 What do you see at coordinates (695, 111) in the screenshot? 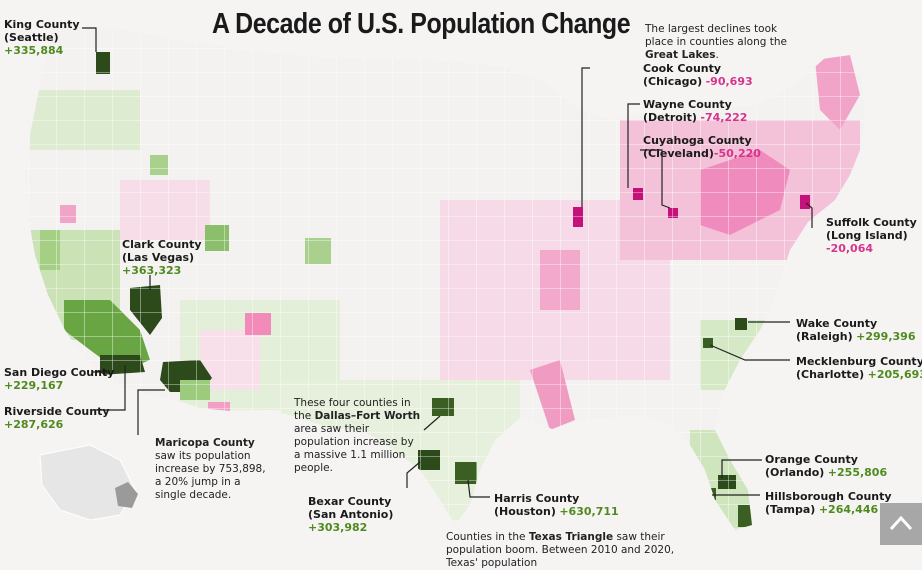
I see `label-wayne-county: Wayne County (Detroit) -74,222` at bounding box center [695, 111].